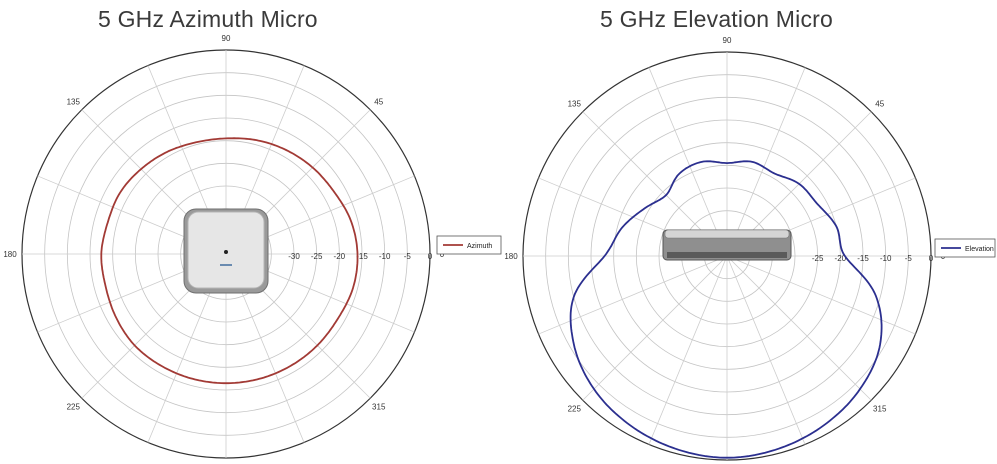  I want to click on legend-label: Azimuth, so click(479, 246).